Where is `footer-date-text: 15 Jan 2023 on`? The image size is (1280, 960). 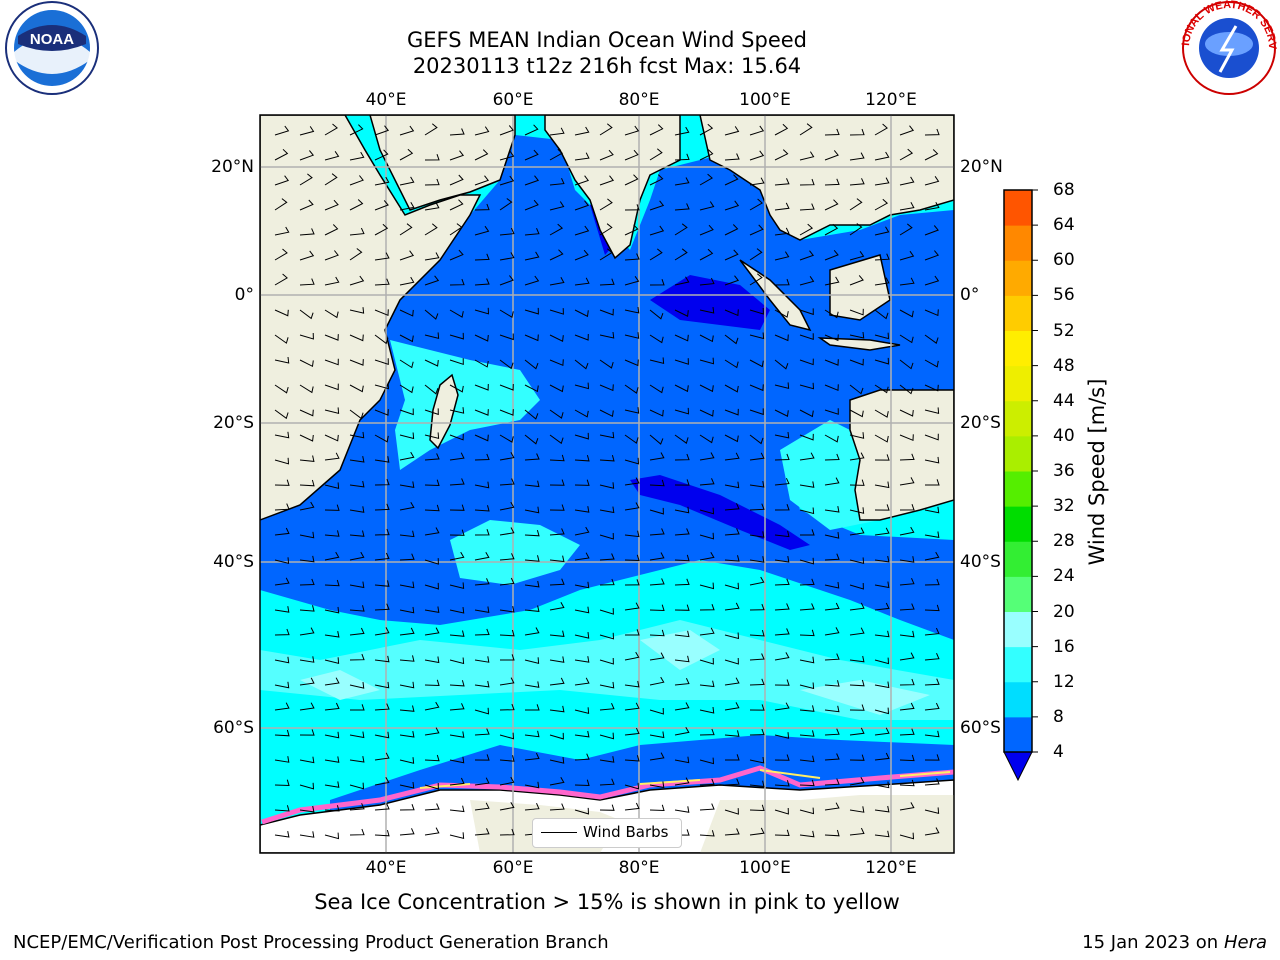
footer-date-text: 15 Jan 2023 on is located at coordinates (1153, 942).